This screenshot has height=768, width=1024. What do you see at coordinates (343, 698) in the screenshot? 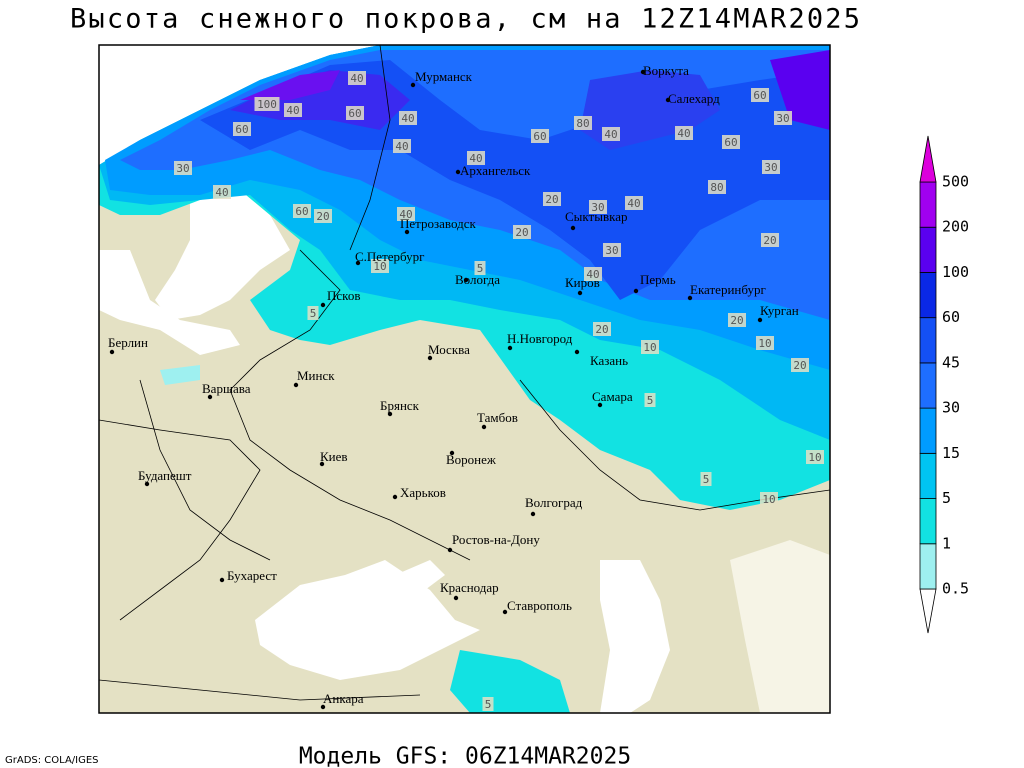
I see `city-label: Анкара` at bounding box center [343, 698].